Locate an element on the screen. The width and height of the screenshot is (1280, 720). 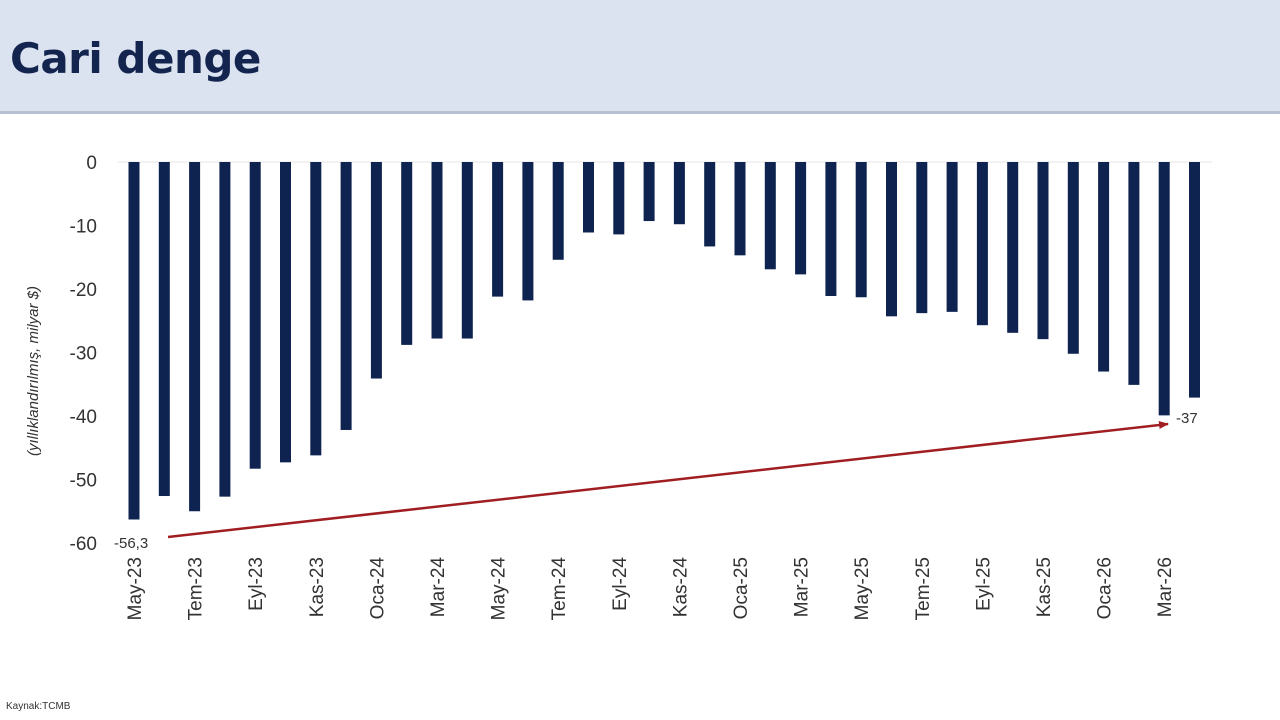
x-tick-label: Eyl-23 is located at coordinates (256, 584).